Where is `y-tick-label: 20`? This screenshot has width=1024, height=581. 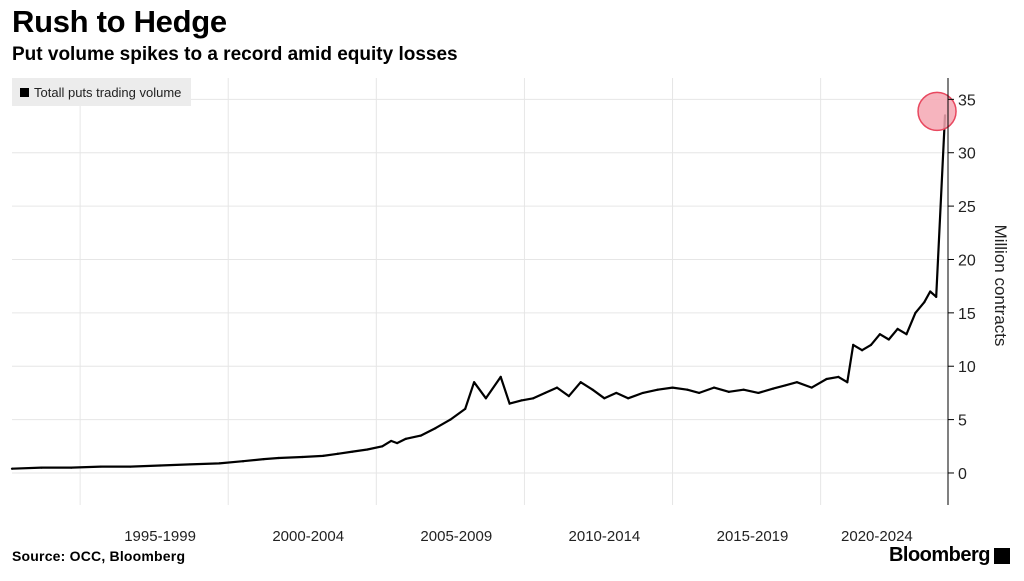
y-tick-label: 20 is located at coordinates (967, 260).